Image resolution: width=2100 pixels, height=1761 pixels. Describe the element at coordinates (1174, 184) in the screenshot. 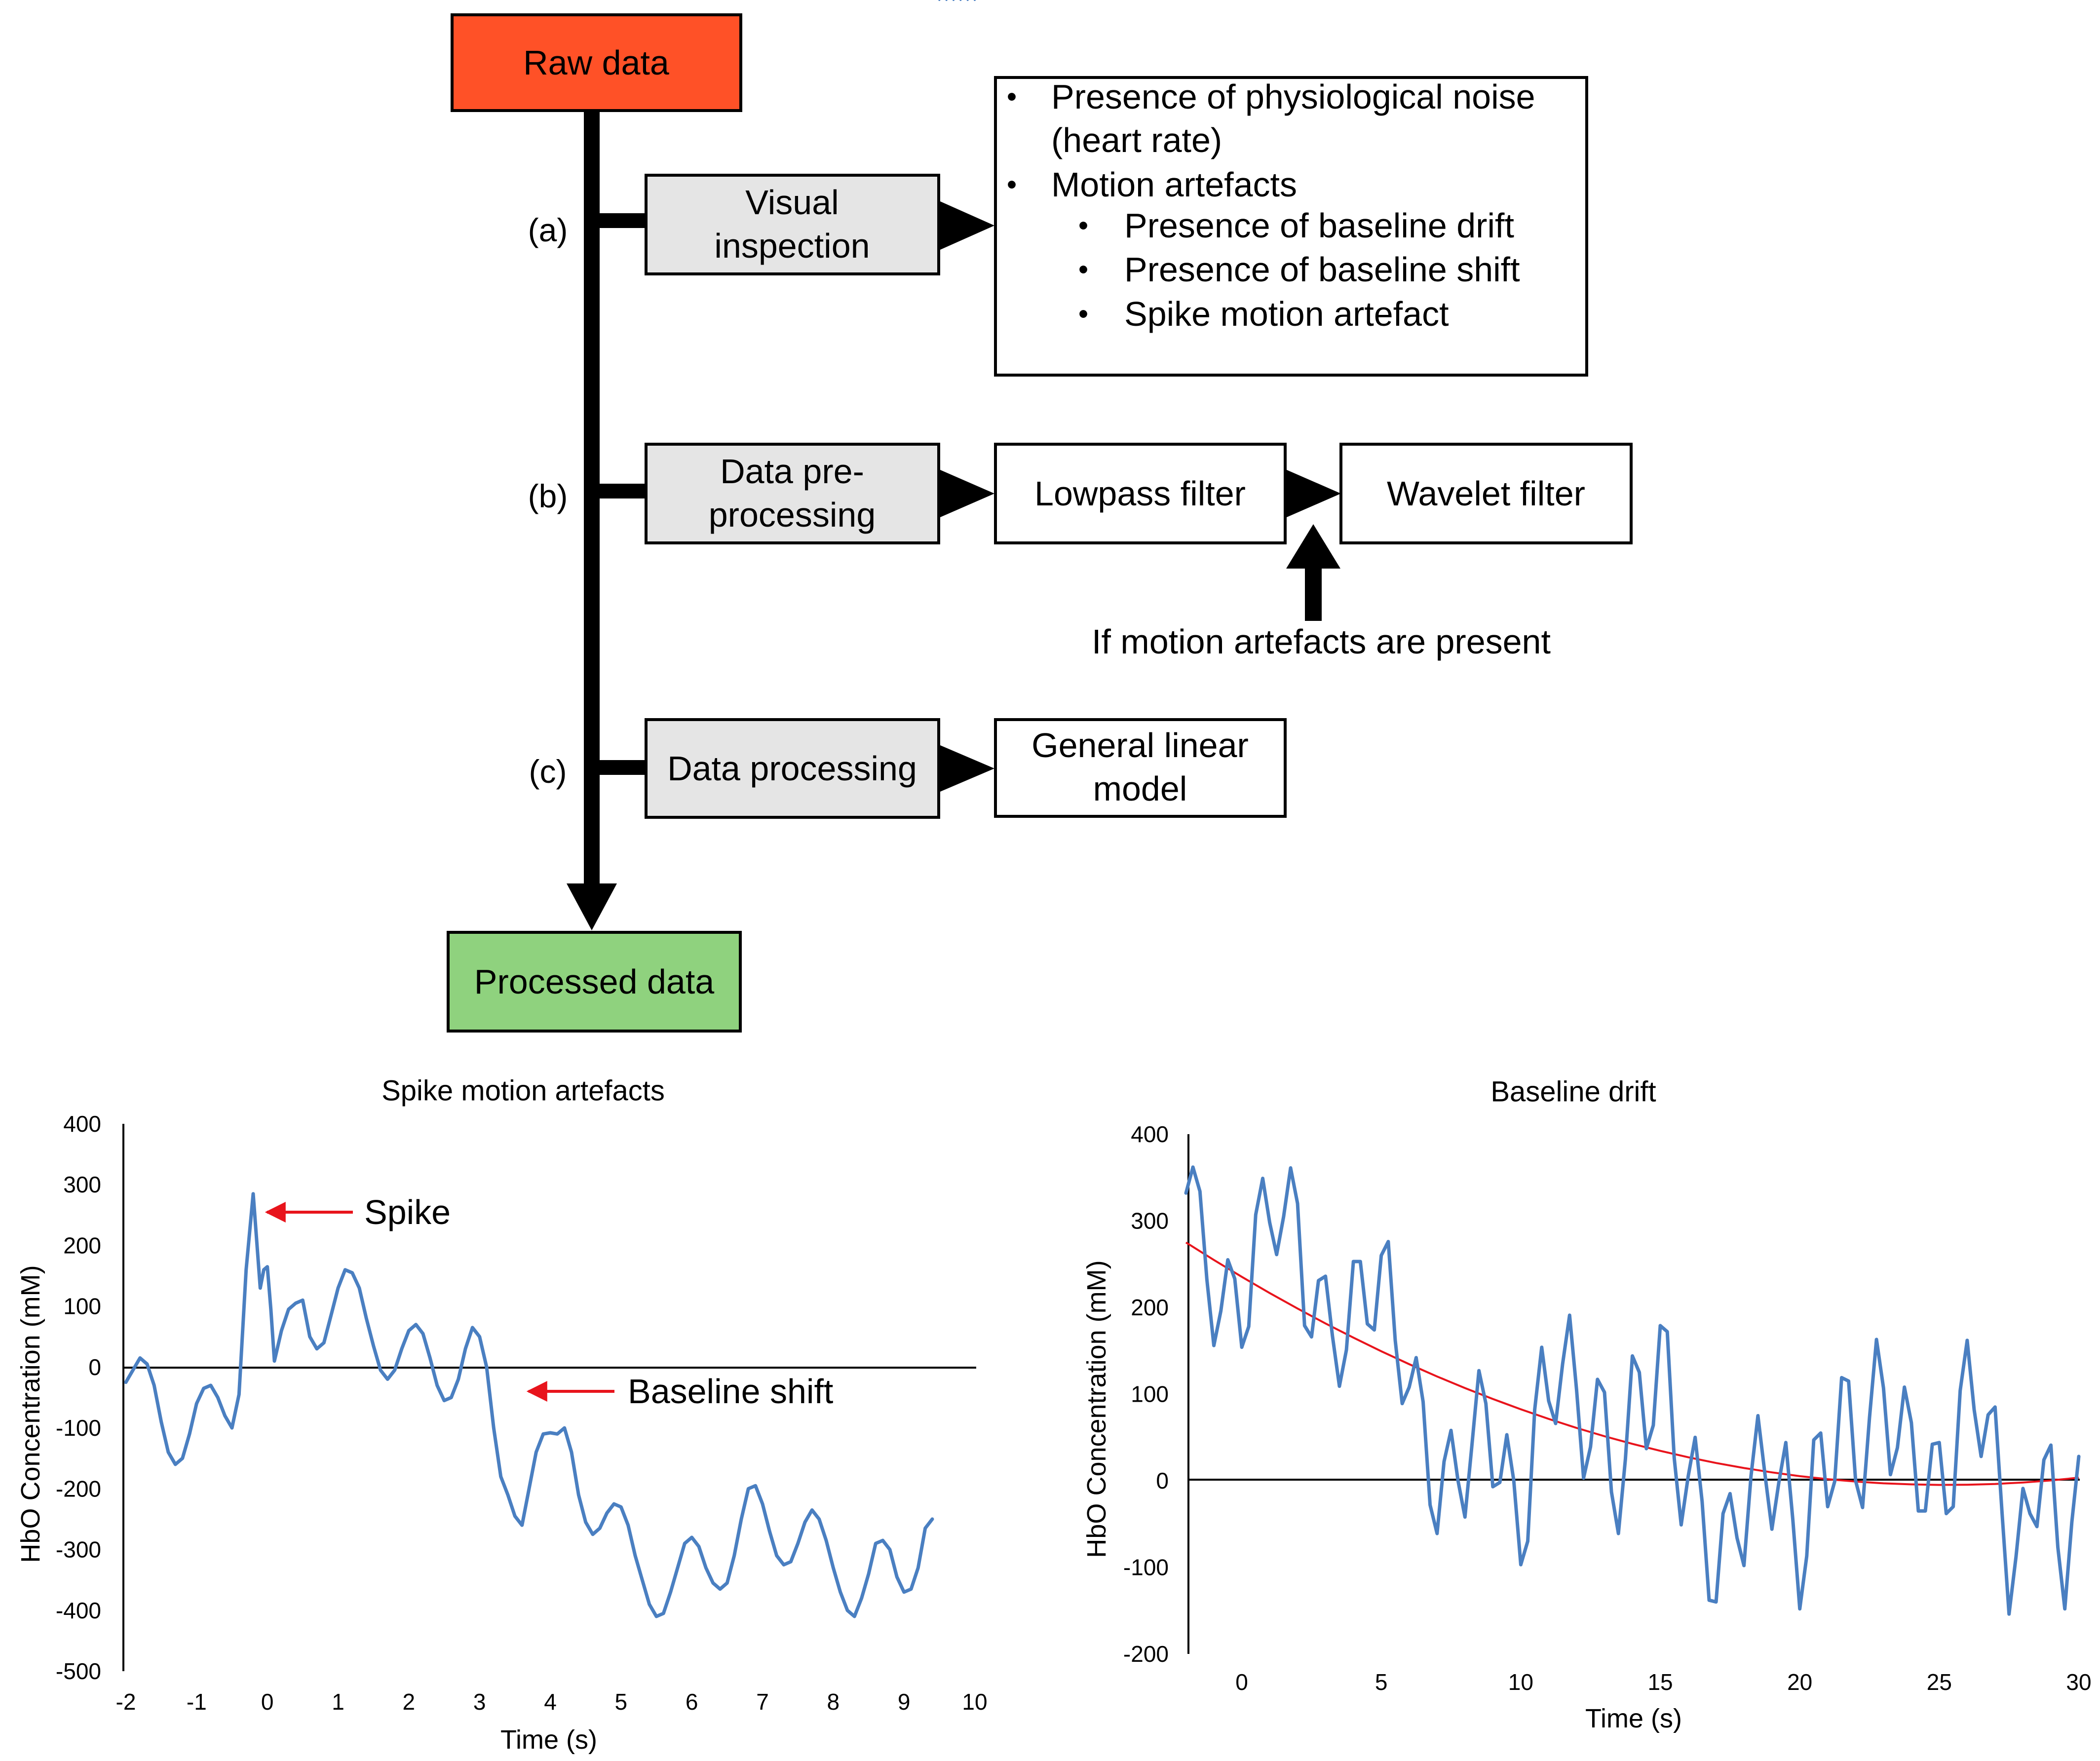

I see `list-item-motion-artefacts: Motion artefacts` at that location.